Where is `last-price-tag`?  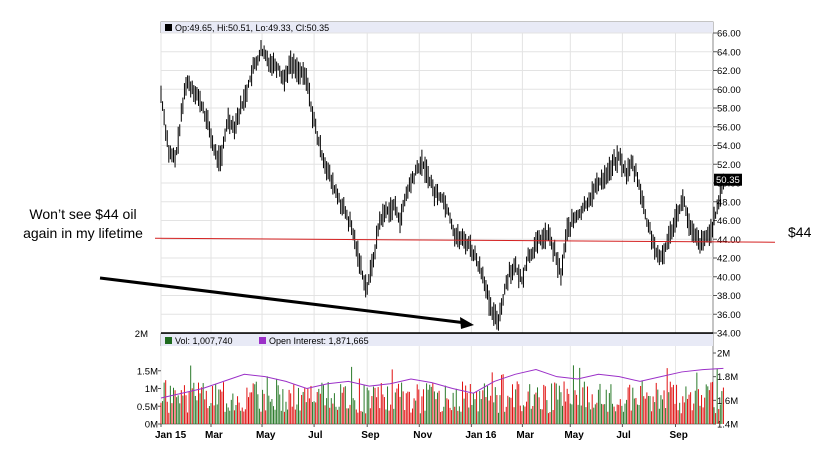
last-price-tag is located at coordinates (728, 179).